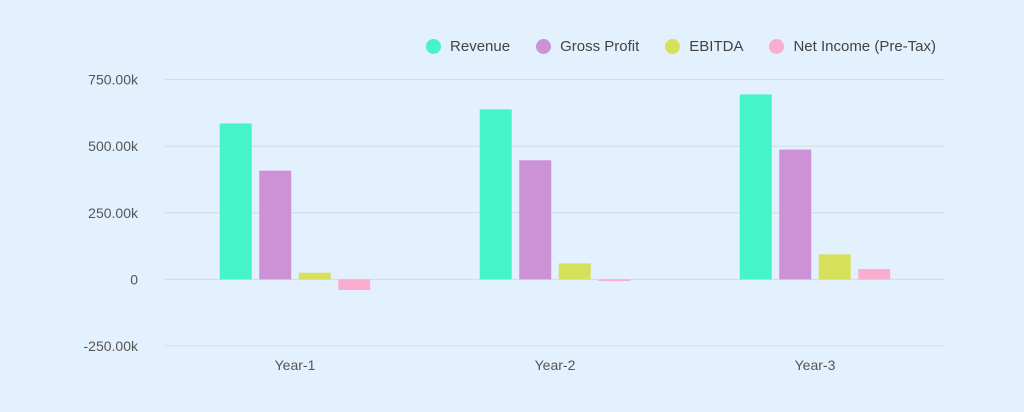  What do you see at coordinates (815, 365) in the screenshot?
I see `x-tick-label: Year-3` at bounding box center [815, 365].